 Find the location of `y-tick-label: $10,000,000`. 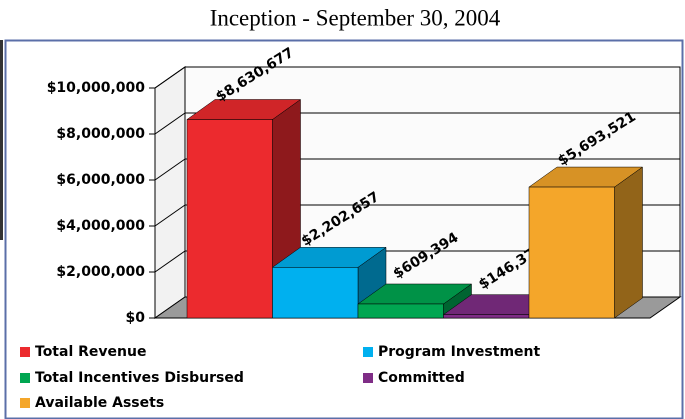

y-tick-label: $10,000,000 is located at coordinates (96, 88).